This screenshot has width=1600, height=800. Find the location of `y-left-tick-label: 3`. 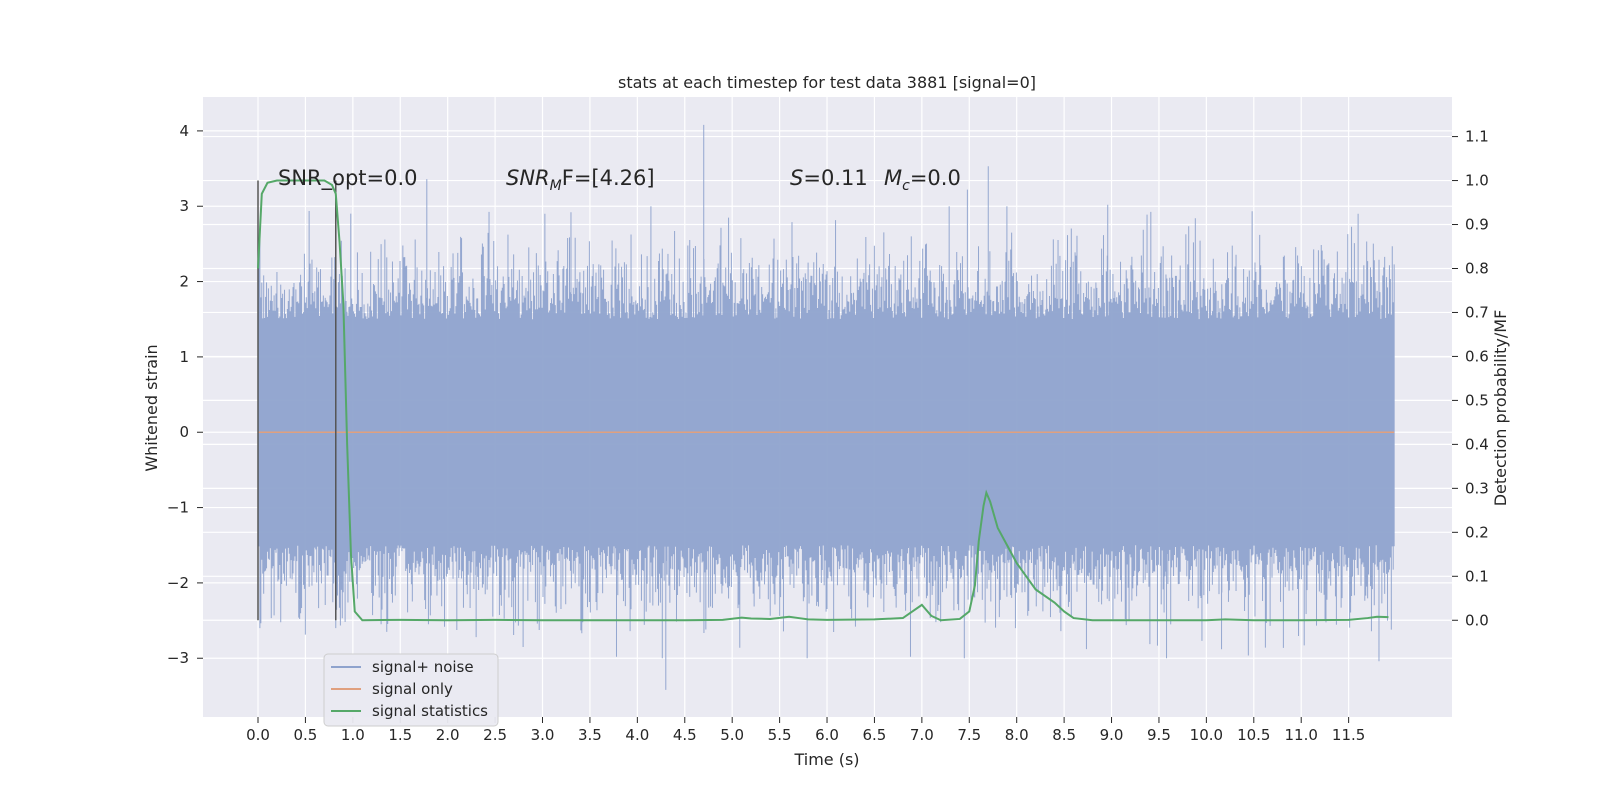

y-left-tick-label: 3 is located at coordinates (184, 206).